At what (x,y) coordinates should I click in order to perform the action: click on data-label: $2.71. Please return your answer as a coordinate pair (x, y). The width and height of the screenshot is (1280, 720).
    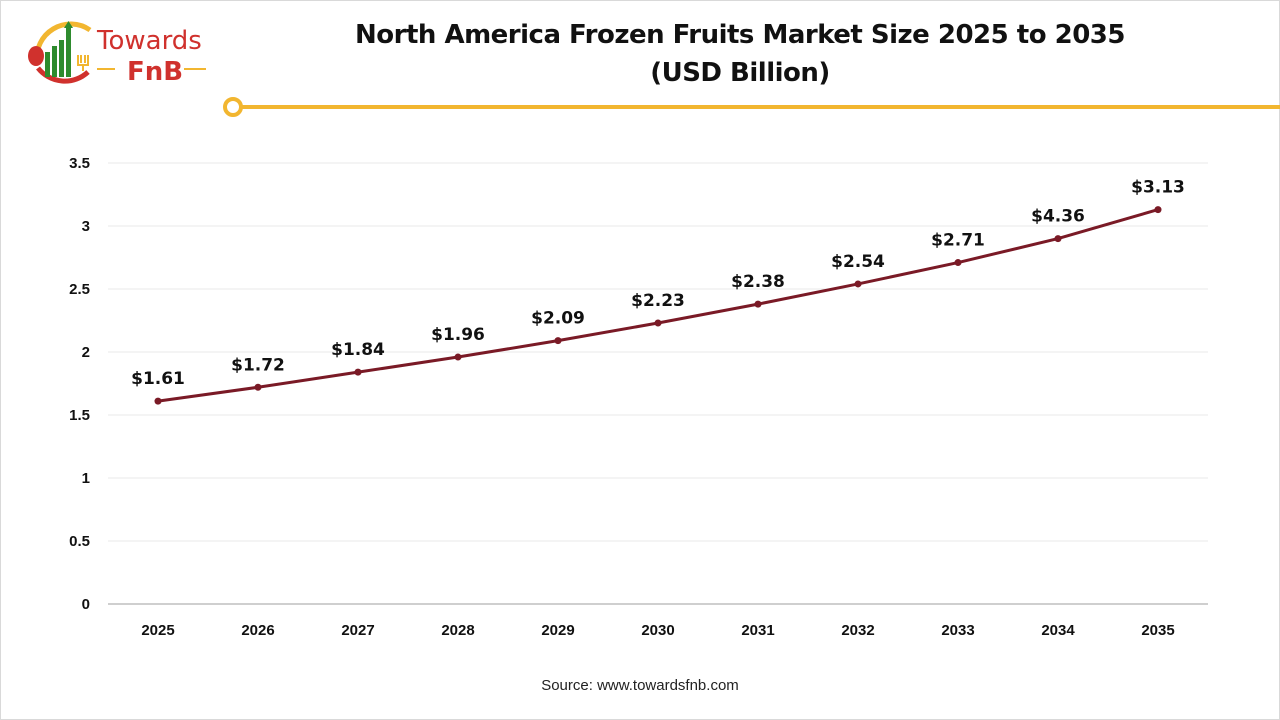
    Looking at the image, I should click on (958, 241).